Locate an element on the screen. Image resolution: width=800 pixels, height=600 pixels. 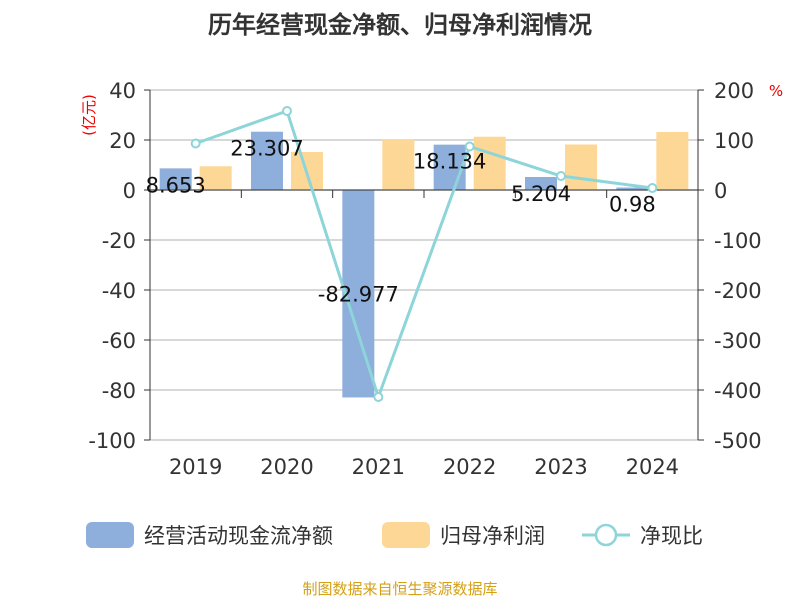
left-tick-label: -20 is located at coordinates (119, 241).